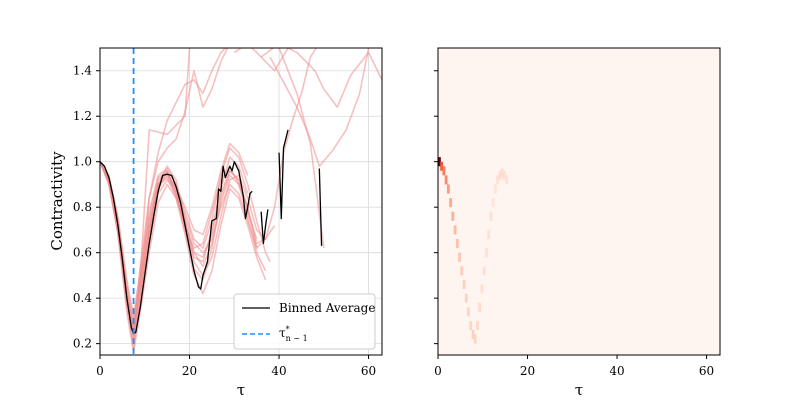  What do you see at coordinates (189, 371) in the screenshot?
I see `left-x-tick-label: 20` at bounding box center [189, 371].